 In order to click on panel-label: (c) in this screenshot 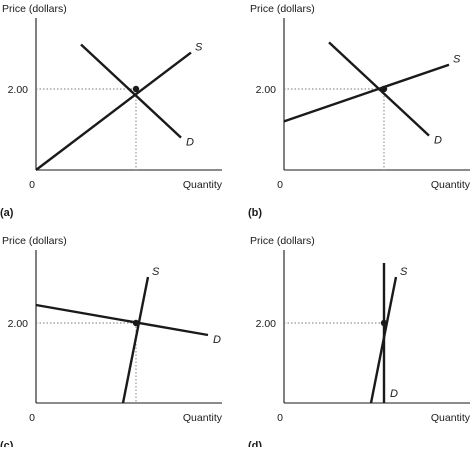, I will do `click(7, 443)`.